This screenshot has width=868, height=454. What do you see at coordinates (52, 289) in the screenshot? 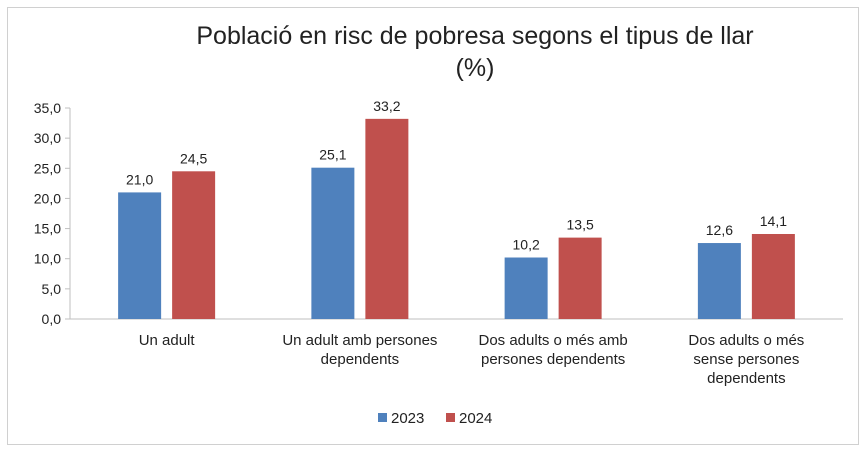
I see `y-tick-label: 5,0` at bounding box center [52, 289].